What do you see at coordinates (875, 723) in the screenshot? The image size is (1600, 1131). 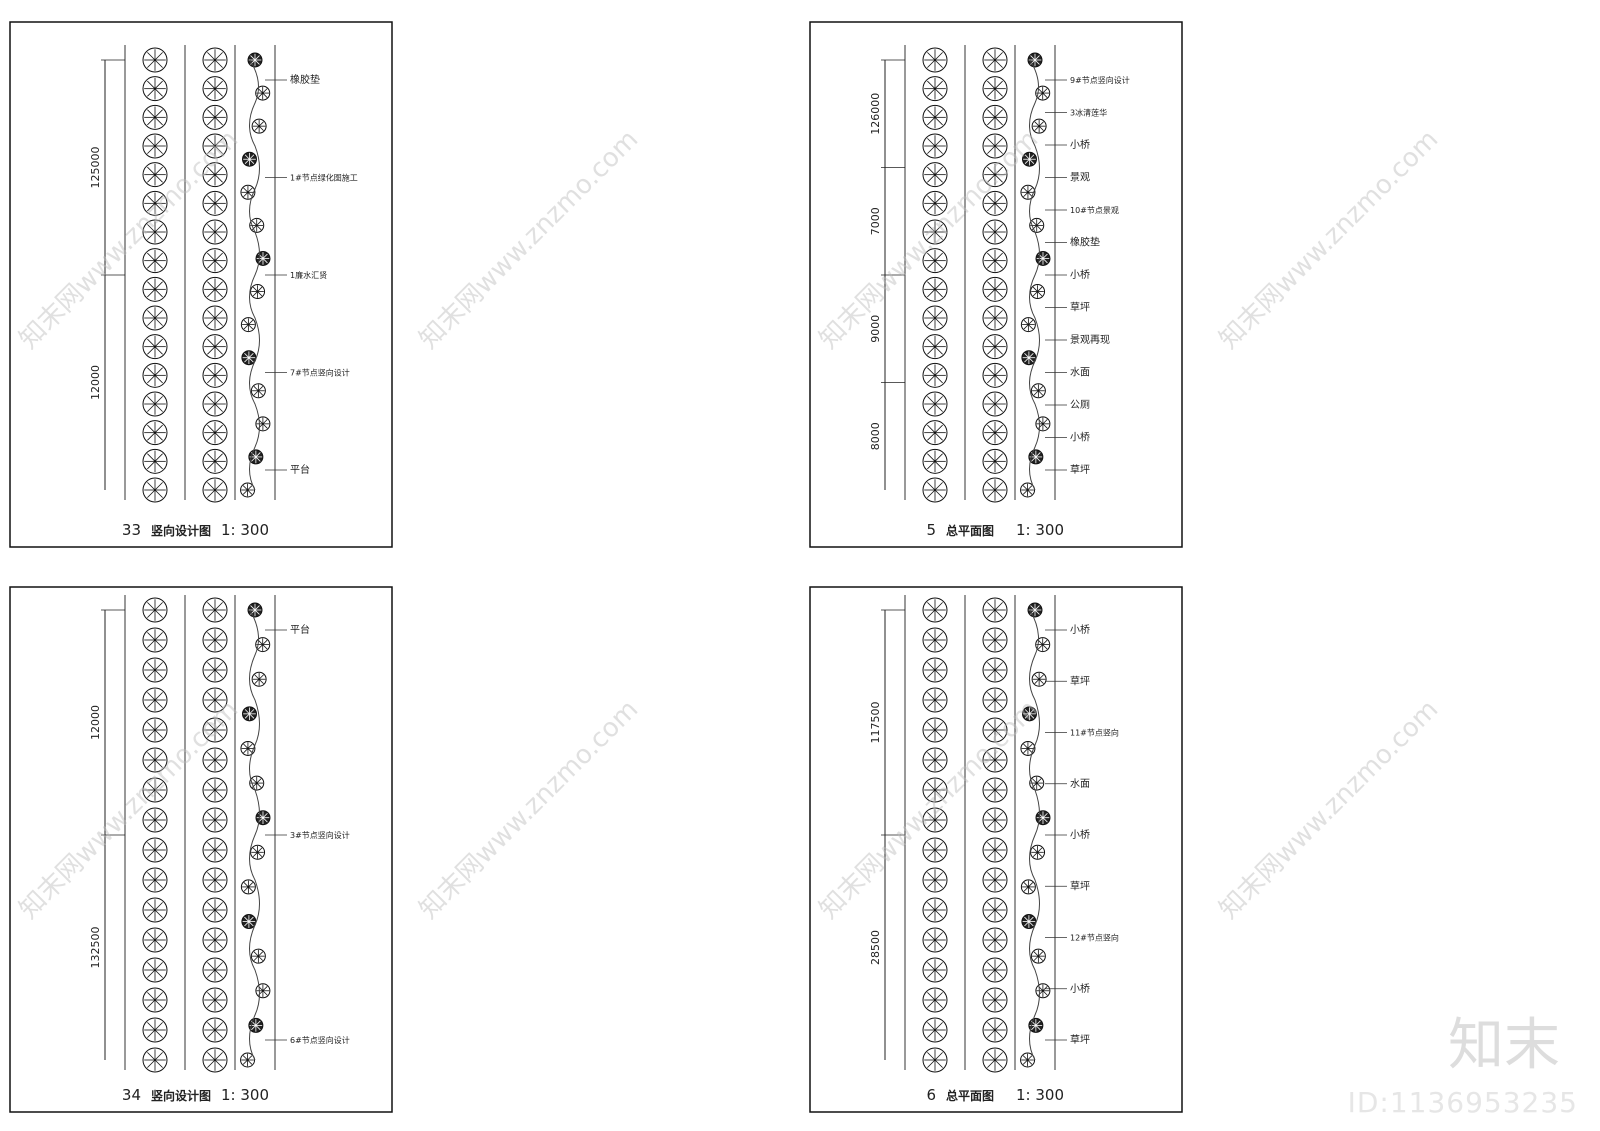 I see `dimension-label: 117500` at bounding box center [875, 723].